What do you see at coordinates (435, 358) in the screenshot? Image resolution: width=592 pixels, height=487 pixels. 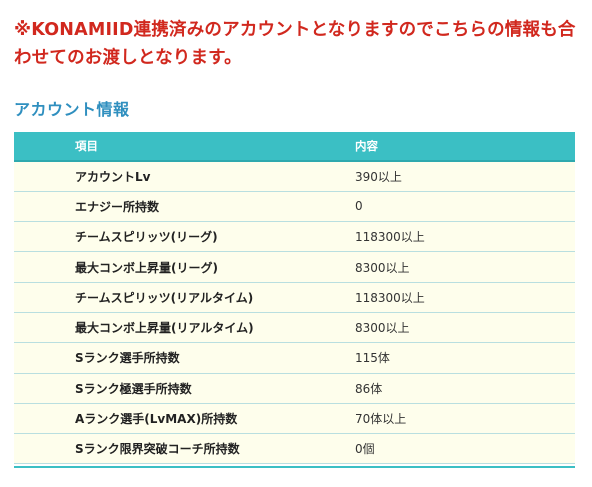 I see `row-item-value: 115体` at bounding box center [435, 358].